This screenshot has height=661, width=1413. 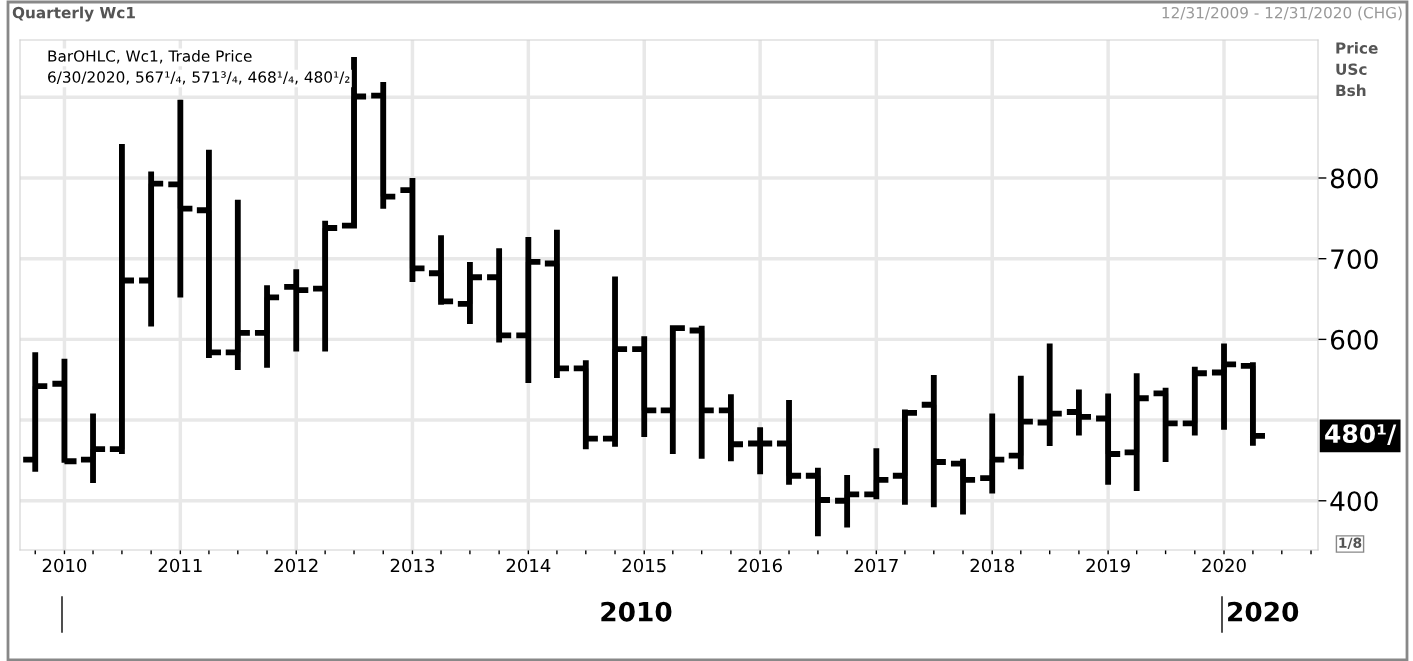 I want to click on x-tick-label: 2013, so click(x=412, y=565).